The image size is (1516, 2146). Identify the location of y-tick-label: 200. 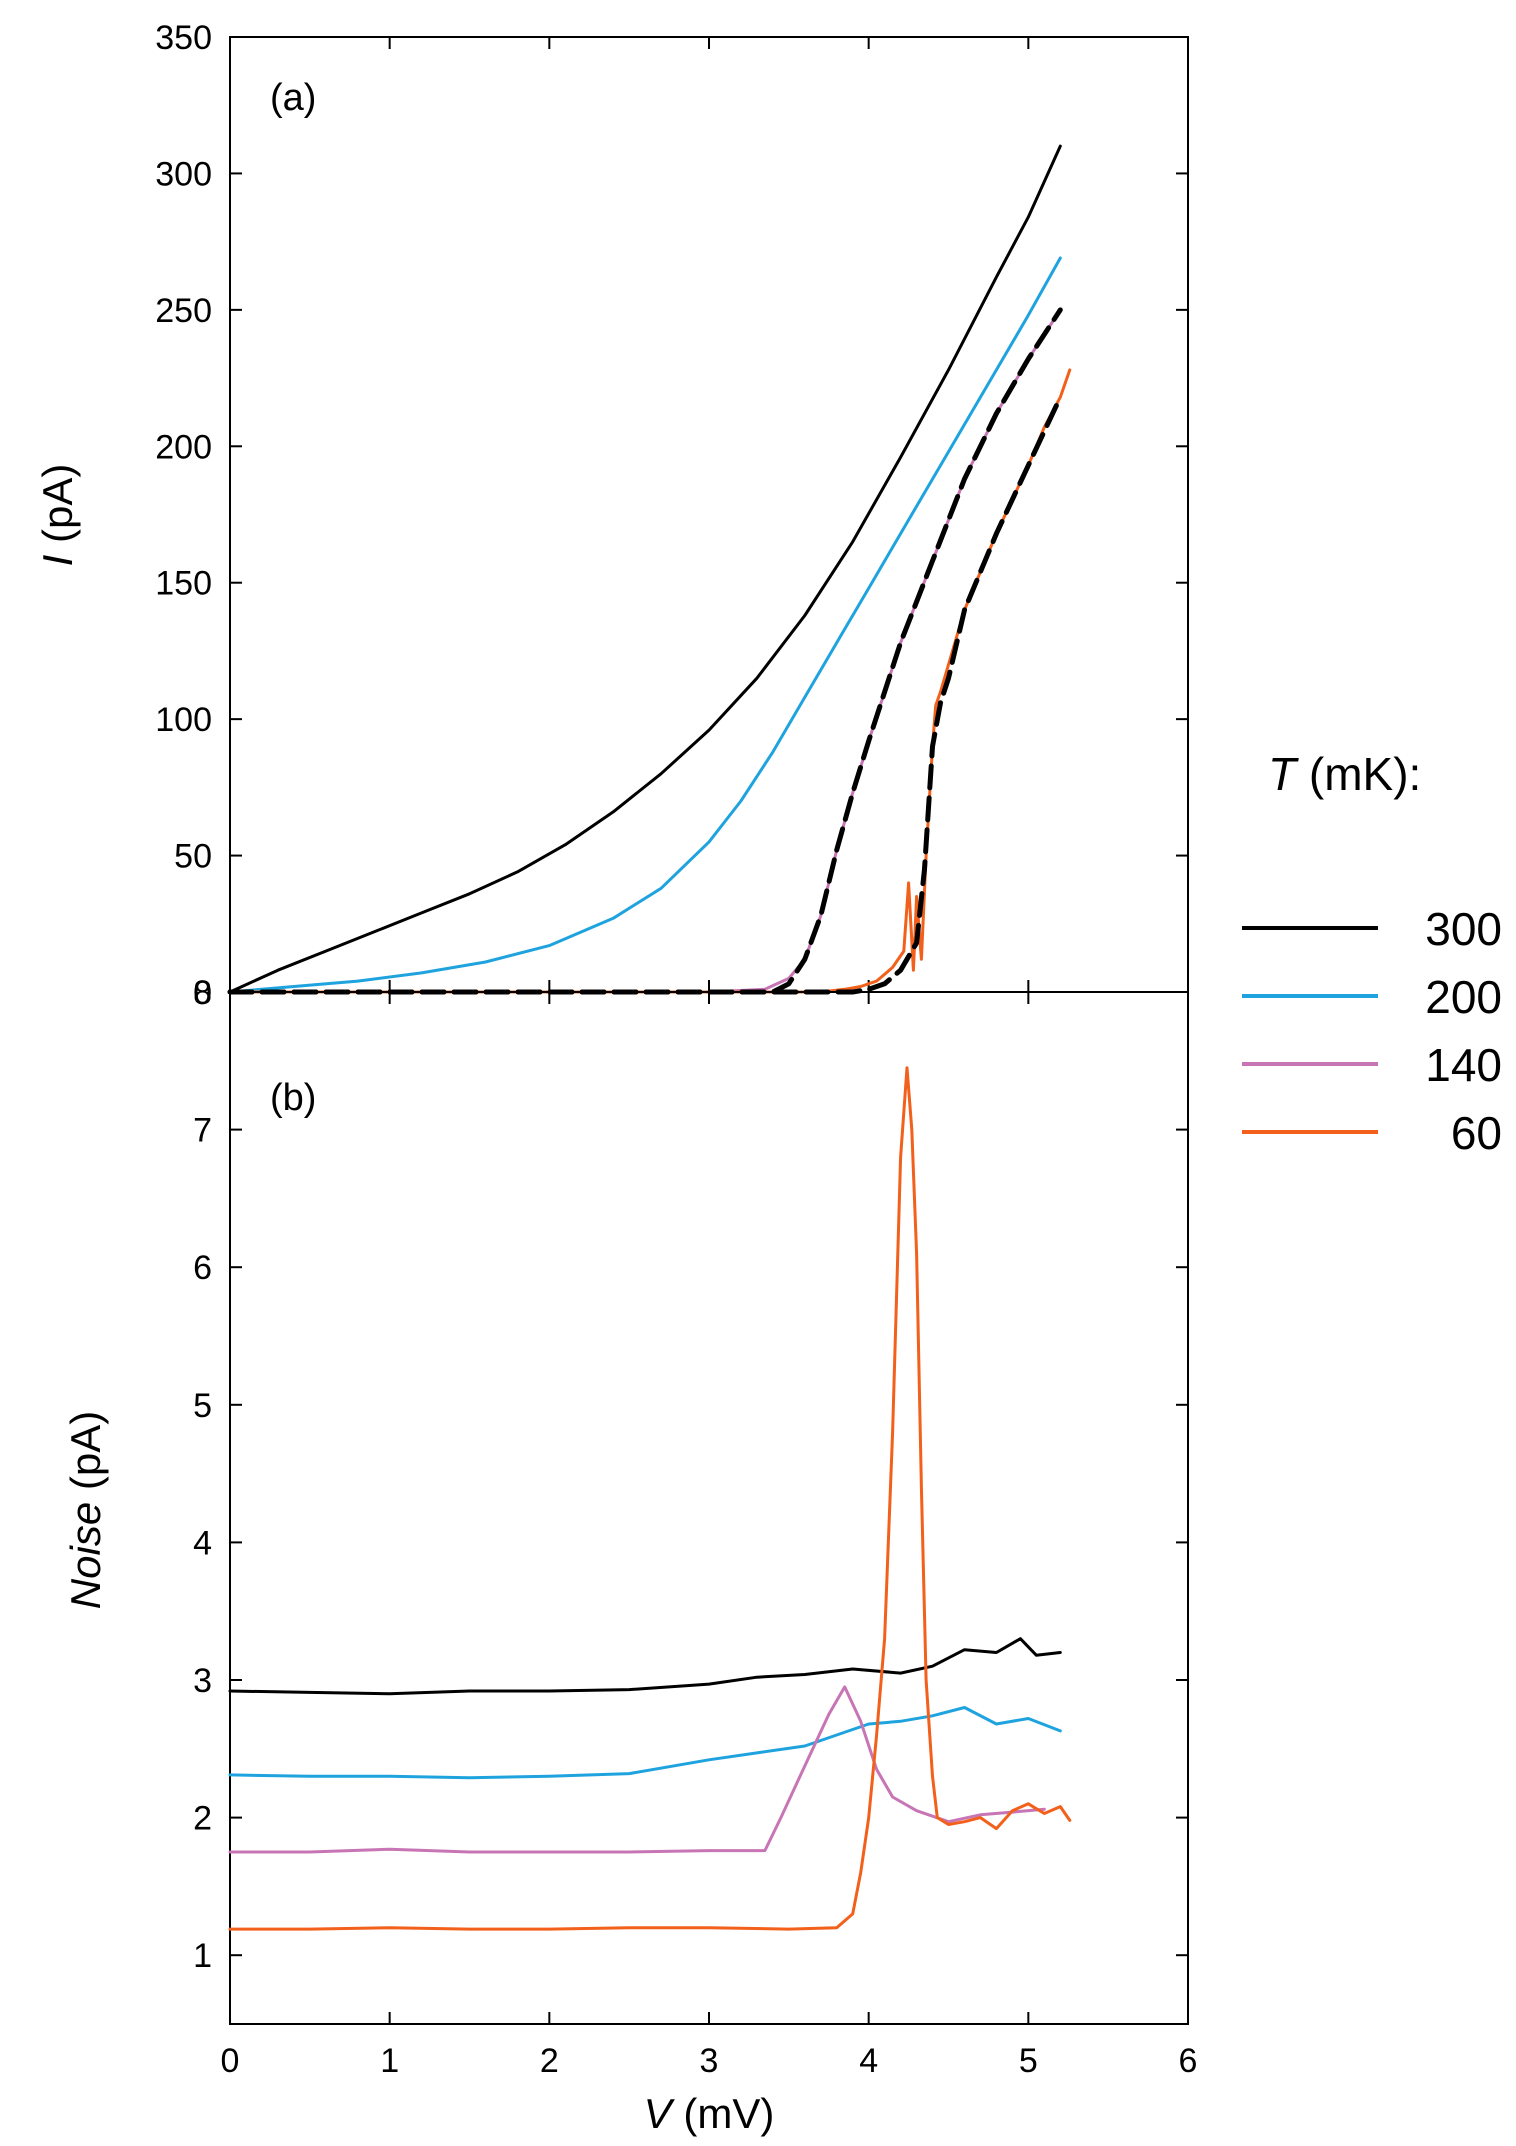
(183, 447).